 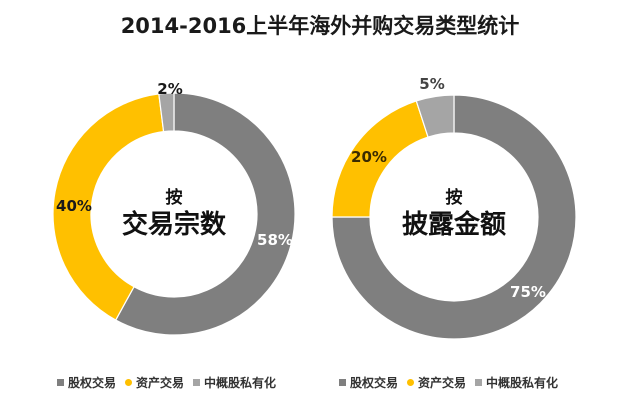 I want to click on data-label: 58%, so click(x=275, y=240).